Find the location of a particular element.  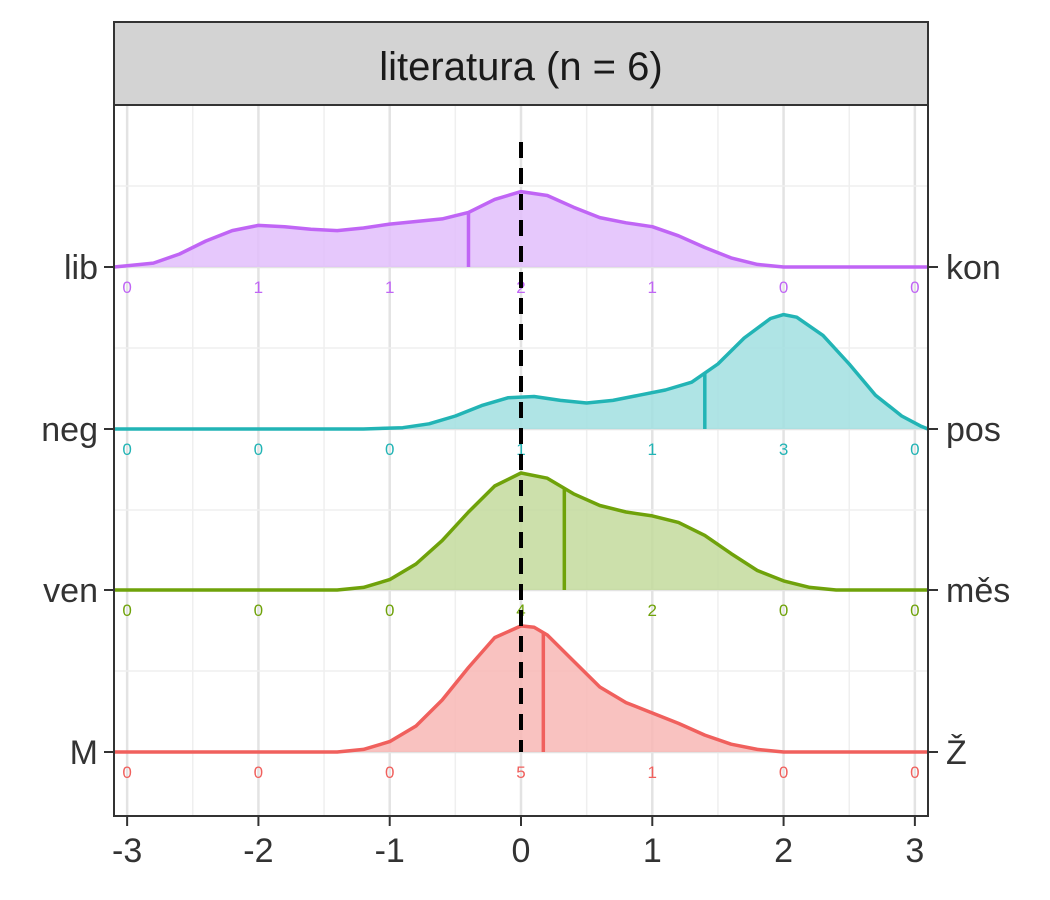

count-label-M: 5 is located at coordinates (520, 772).